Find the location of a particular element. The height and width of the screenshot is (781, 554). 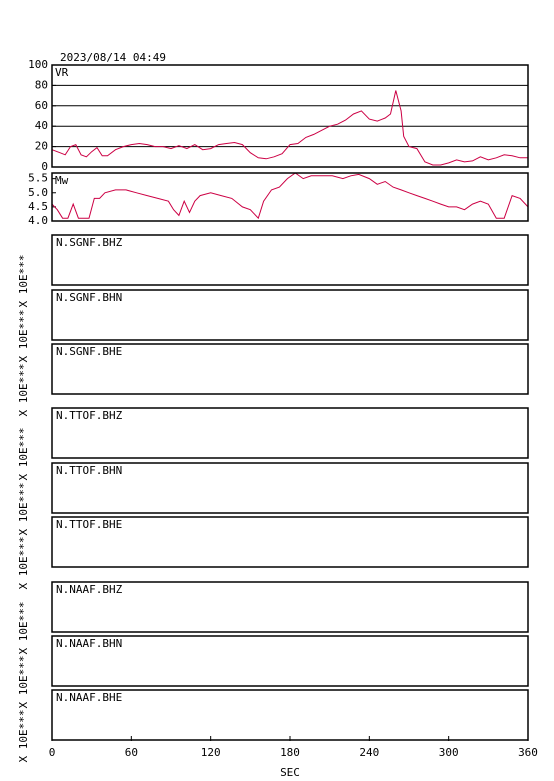

station-label: N.TTOF.BHN is located at coordinates (89, 470).